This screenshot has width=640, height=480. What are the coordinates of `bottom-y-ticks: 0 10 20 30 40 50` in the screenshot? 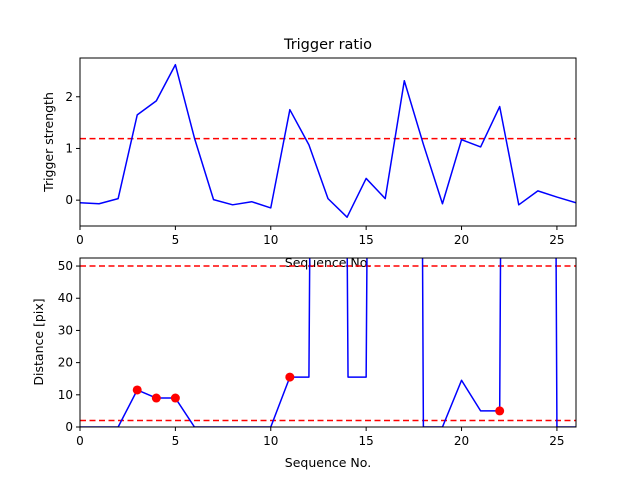 It's located at (69, 346).